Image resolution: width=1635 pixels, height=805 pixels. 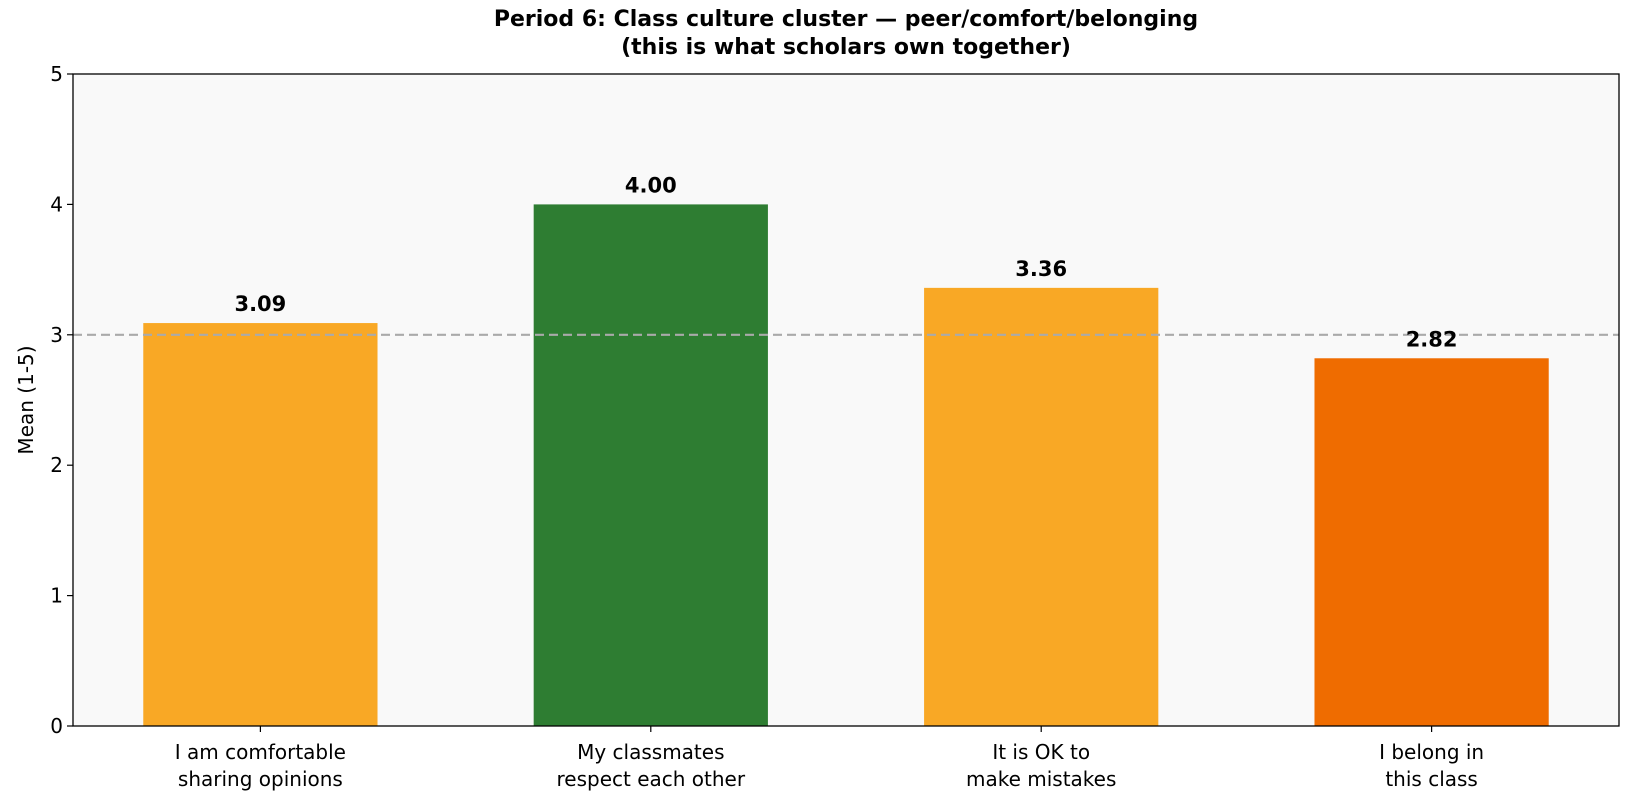 What do you see at coordinates (651, 765) in the screenshot?
I see `x-tick-label: My classmates respect each other` at bounding box center [651, 765].